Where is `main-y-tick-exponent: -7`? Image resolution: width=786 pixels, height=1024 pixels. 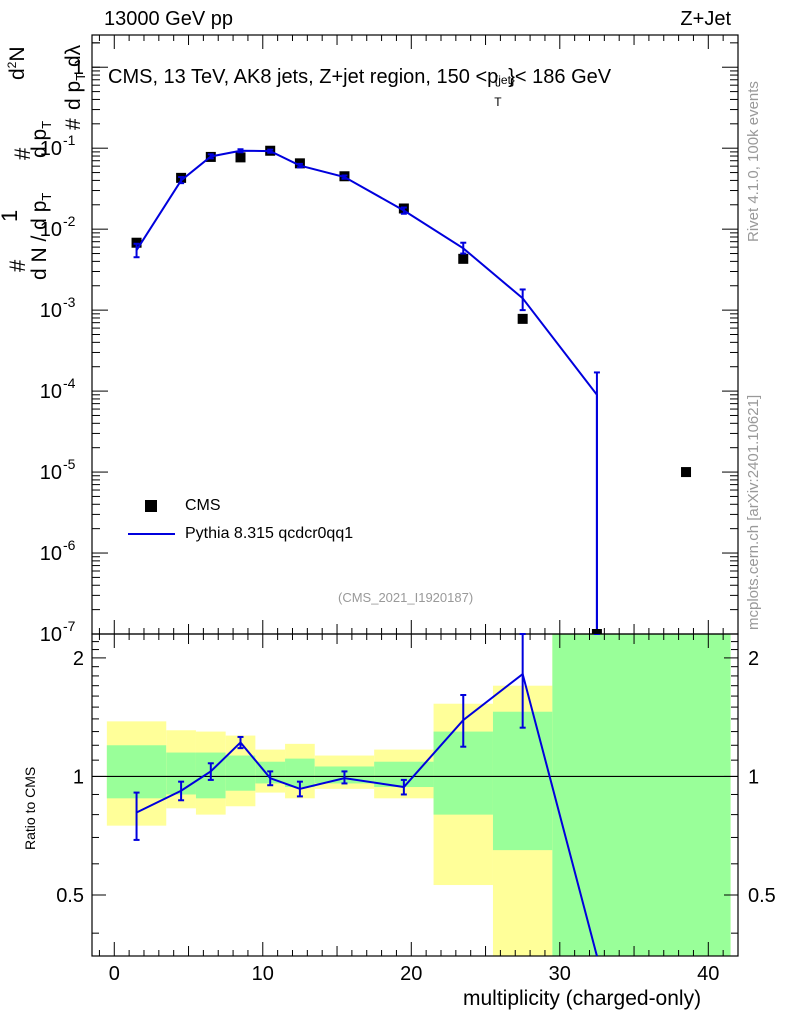 main-y-tick-exponent: -7 is located at coordinates (69, 626).